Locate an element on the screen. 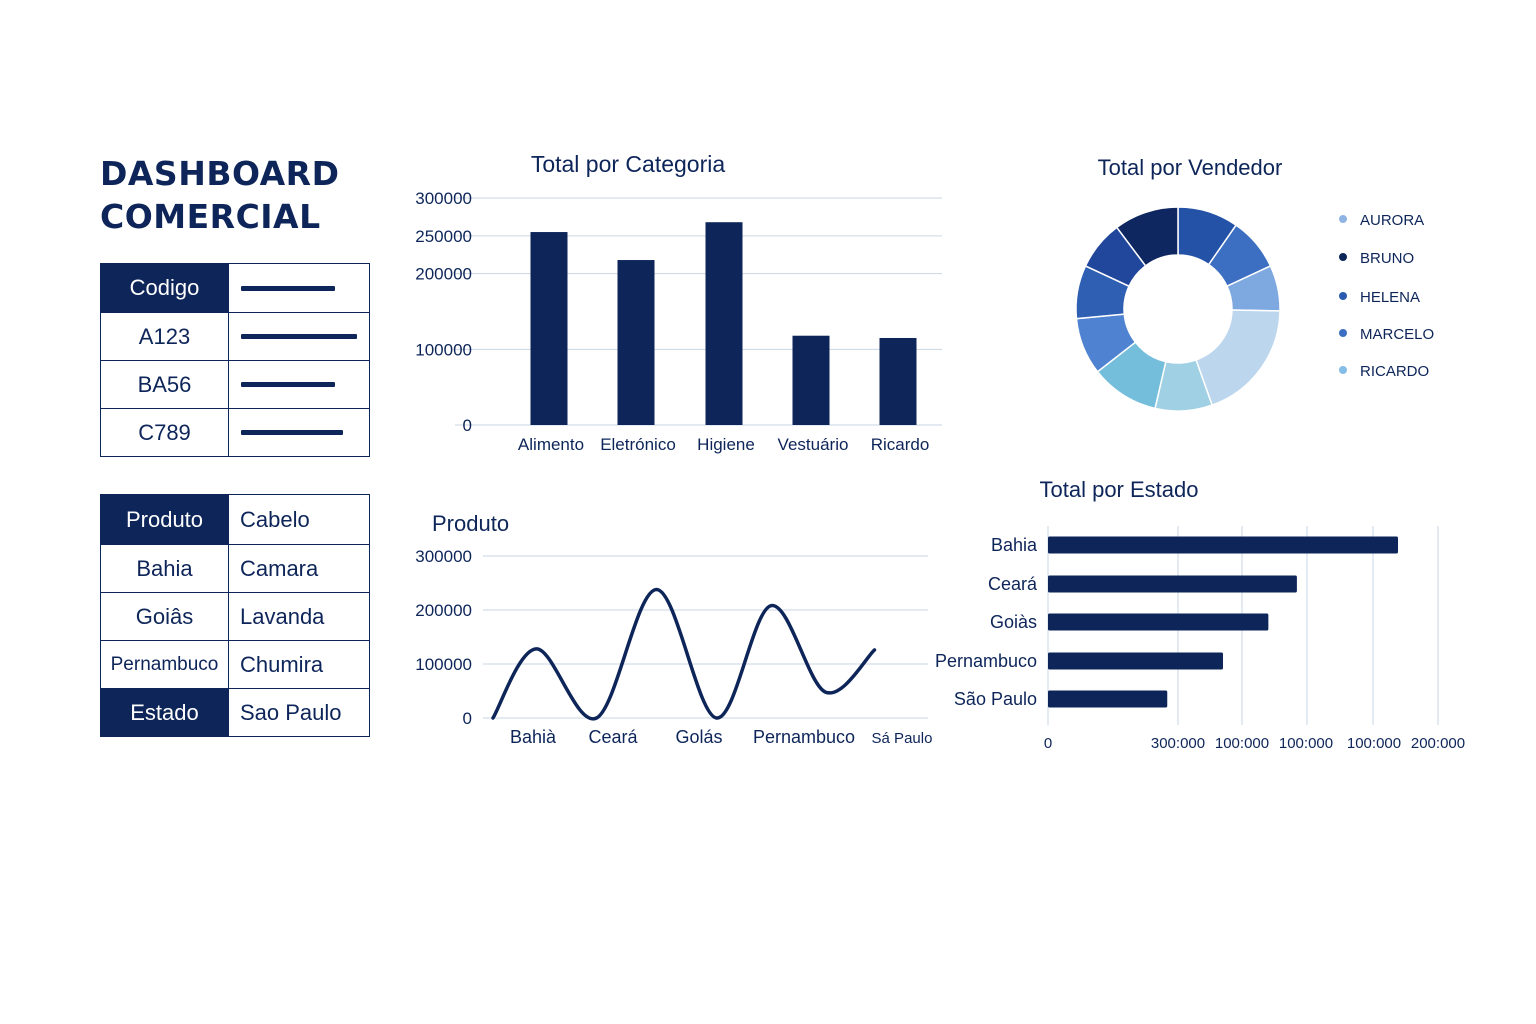 Image resolution: width=1536 pixels, height=1024 pixels. estado-xtick-label: 300:000 is located at coordinates (1178, 743).